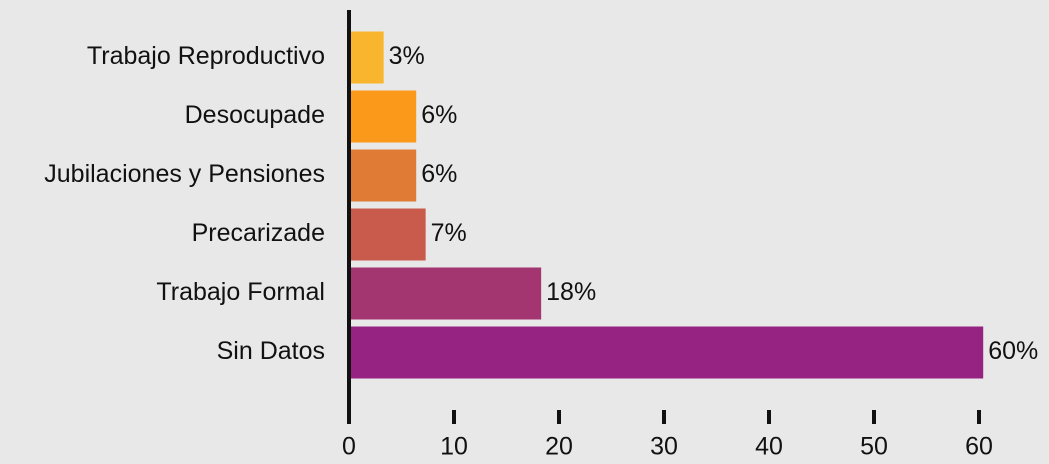 The width and height of the screenshot is (1049, 464). What do you see at coordinates (874, 447) in the screenshot?
I see `x-tick-label: 50` at bounding box center [874, 447].